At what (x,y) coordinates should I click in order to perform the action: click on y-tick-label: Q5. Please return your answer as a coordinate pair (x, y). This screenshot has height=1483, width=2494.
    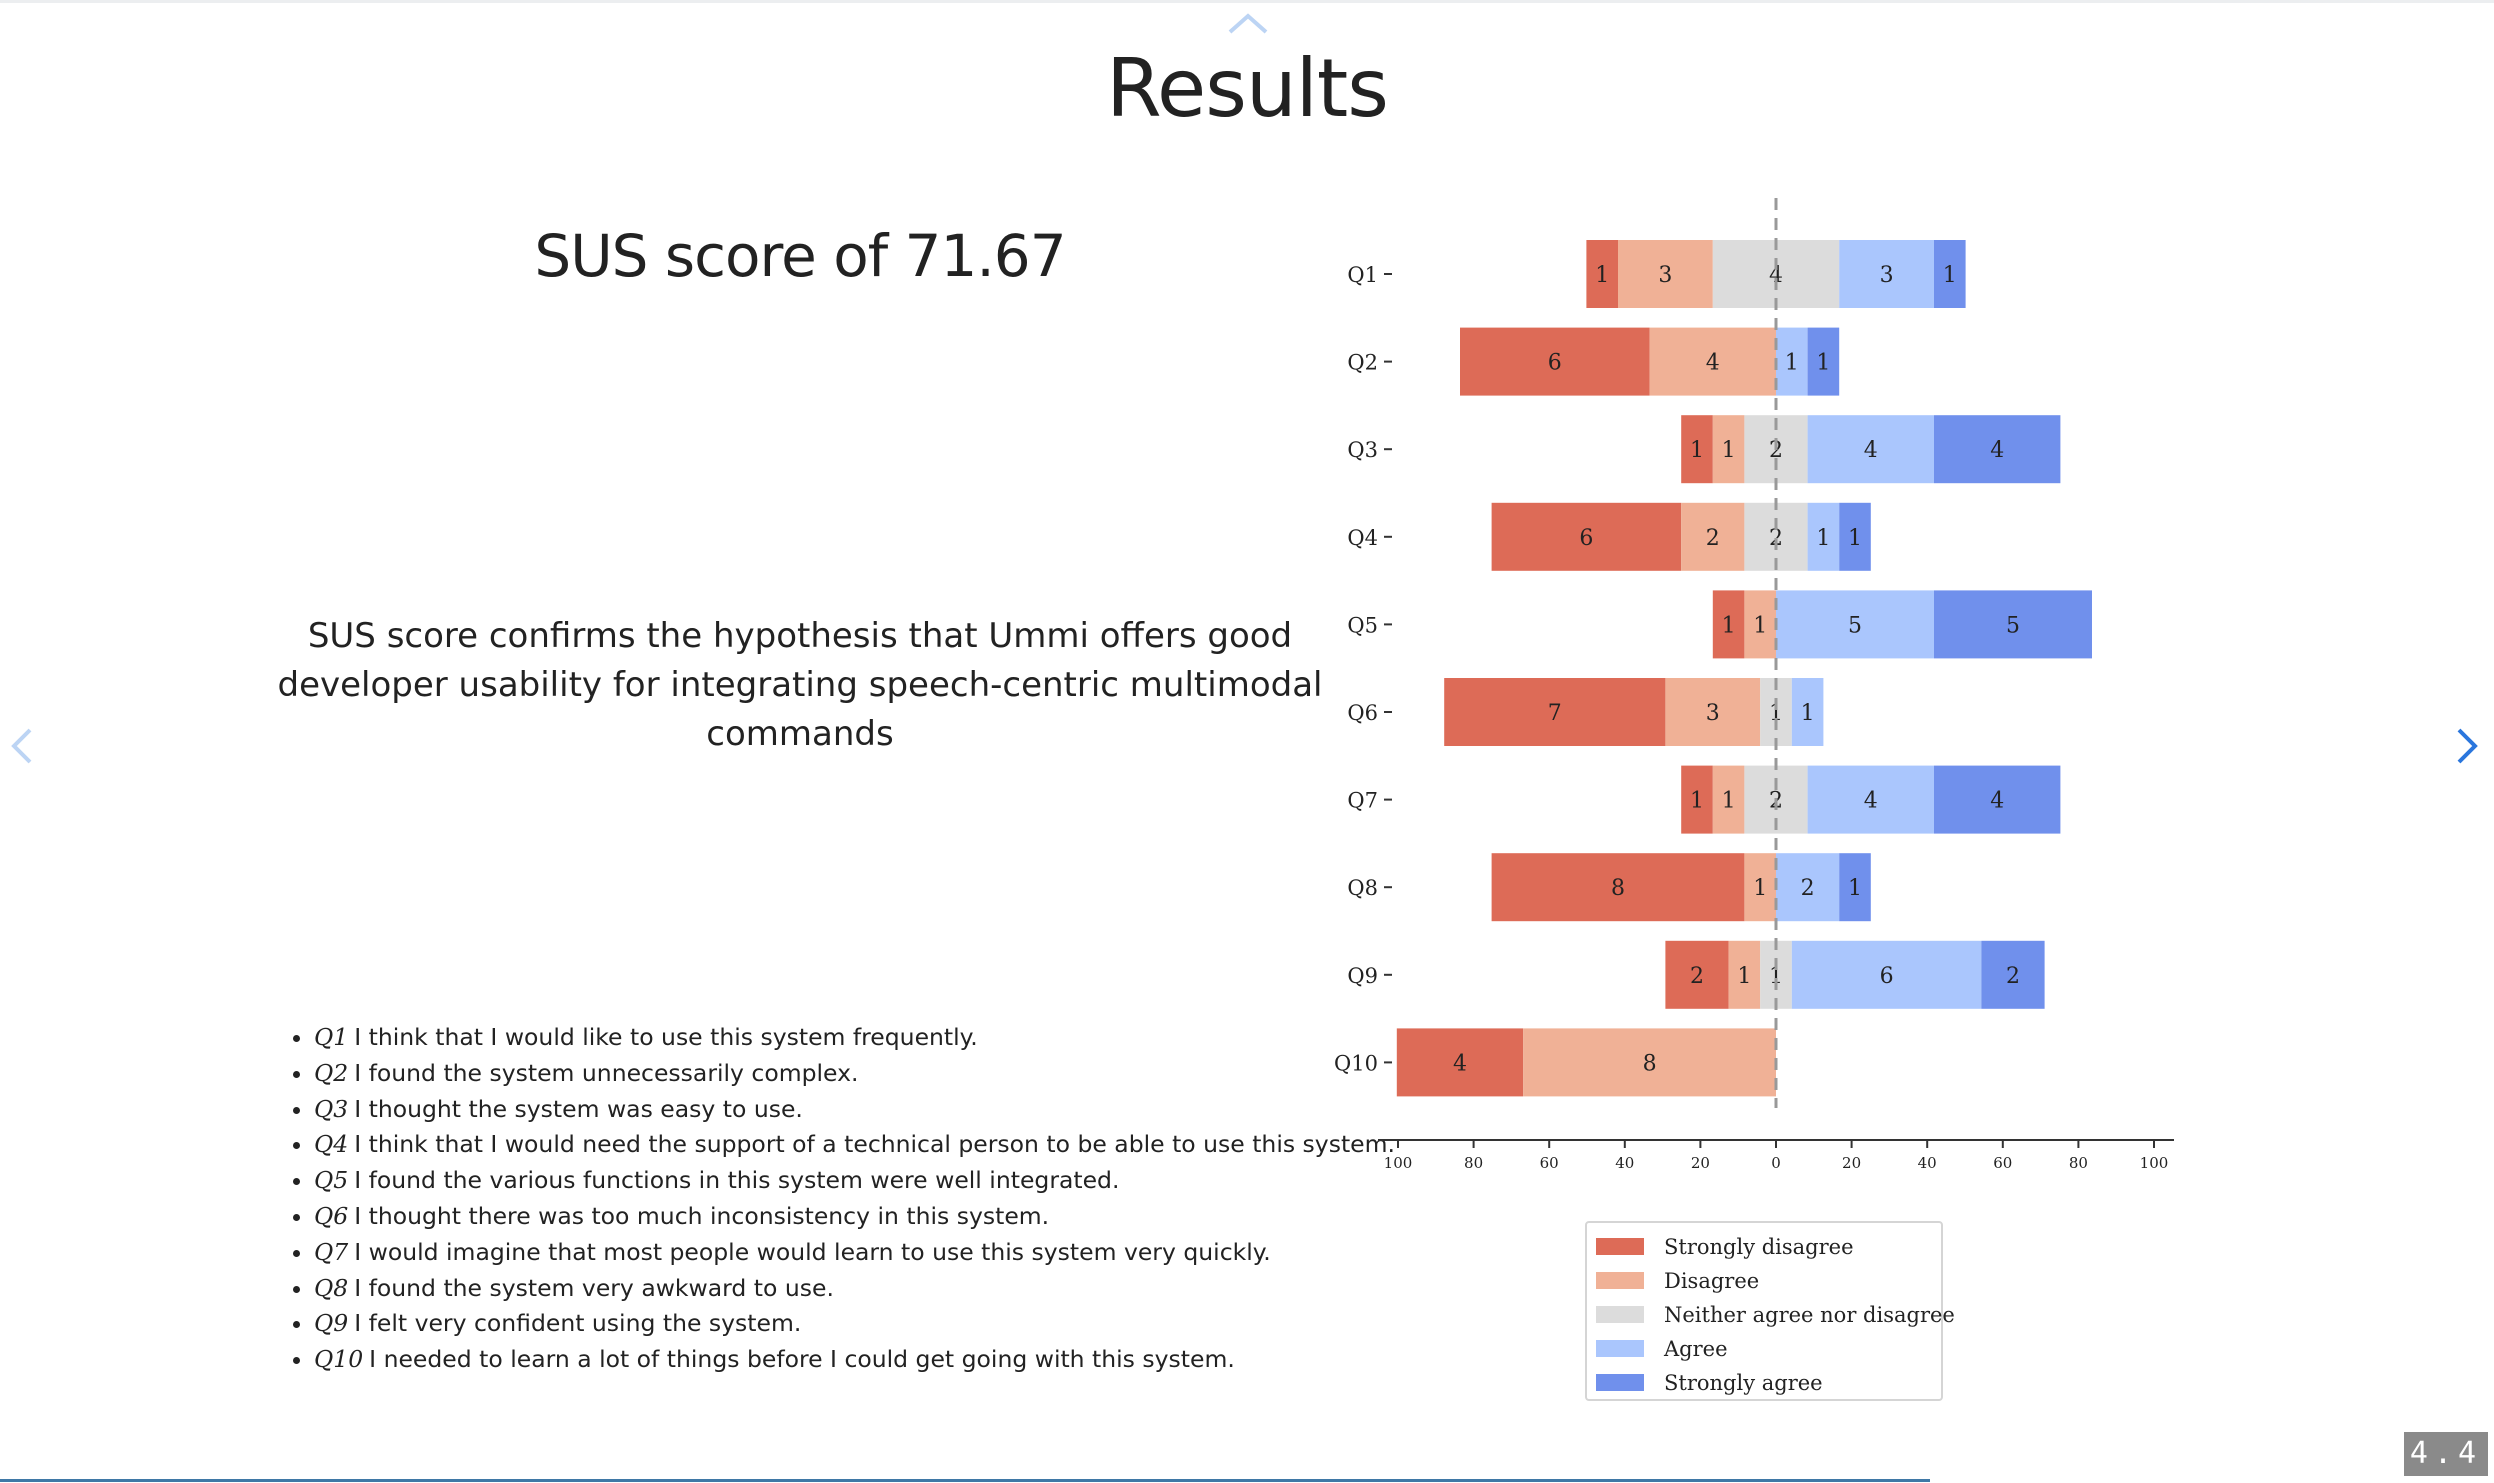
    Looking at the image, I should click on (1362, 625).